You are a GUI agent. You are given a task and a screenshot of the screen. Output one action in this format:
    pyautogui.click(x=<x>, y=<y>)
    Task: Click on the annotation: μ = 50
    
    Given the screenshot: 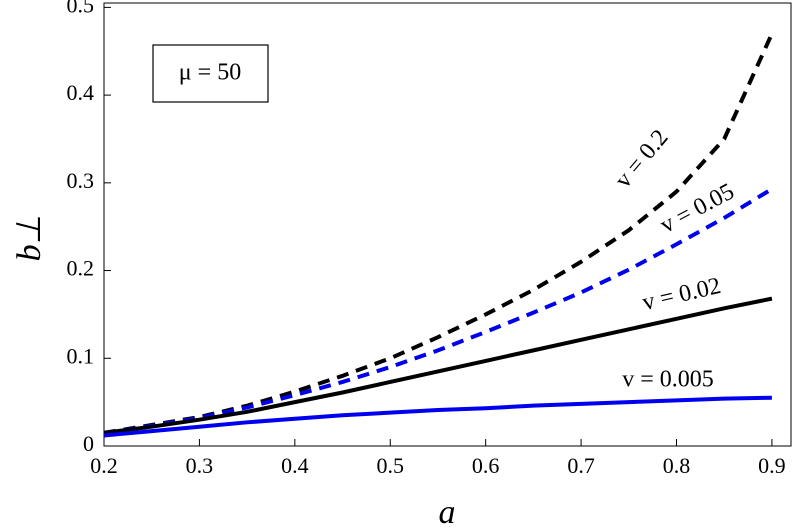 What is the action you would take?
    pyautogui.click(x=210, y=73)
    